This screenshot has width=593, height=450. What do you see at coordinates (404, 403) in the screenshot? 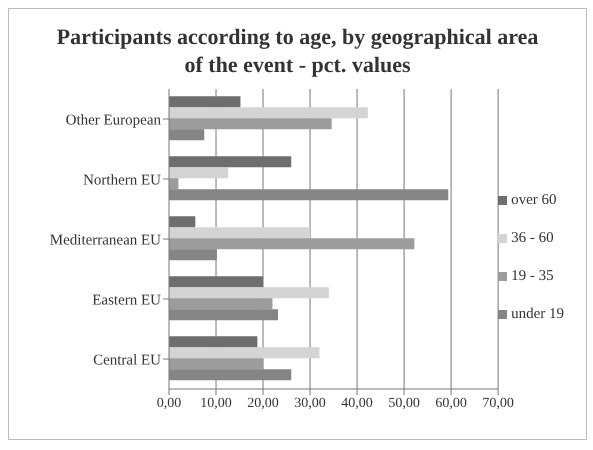
I see `x-tick-label: 50,00` at bounding box center [404, 403].